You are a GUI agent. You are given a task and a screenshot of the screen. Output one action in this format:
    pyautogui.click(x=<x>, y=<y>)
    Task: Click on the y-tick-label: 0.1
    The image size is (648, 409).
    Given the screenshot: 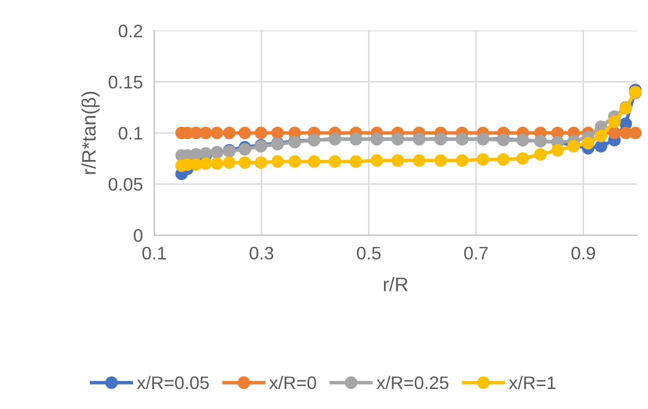 What is the action you would take?
    pyautogui.click(x=130, y=133)
    